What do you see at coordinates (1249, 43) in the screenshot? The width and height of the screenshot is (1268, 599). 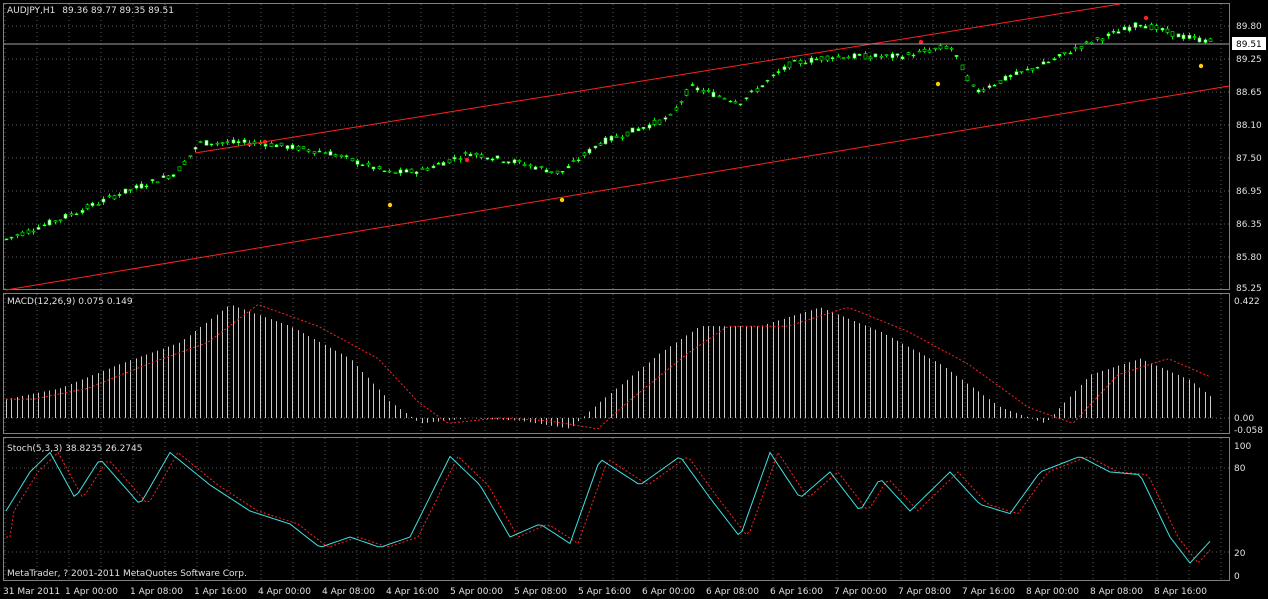 I see `current-price-badge` at bounding box center [1249, 43].